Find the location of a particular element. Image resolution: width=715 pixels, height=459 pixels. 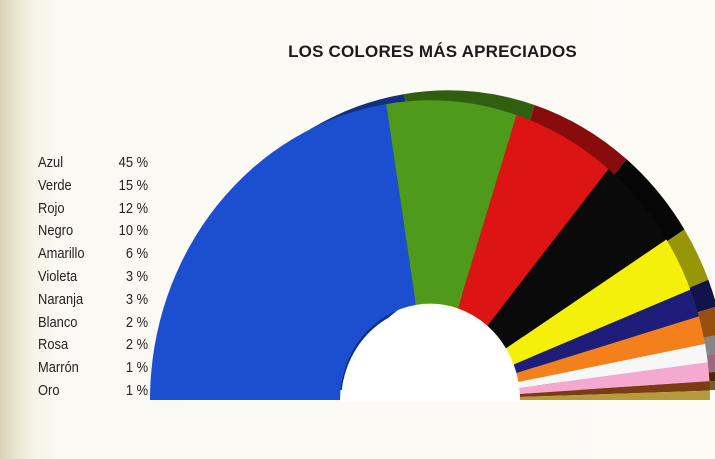

legend-item-amarillo: Amarillo 6 % is located at coordinates (93, 256).